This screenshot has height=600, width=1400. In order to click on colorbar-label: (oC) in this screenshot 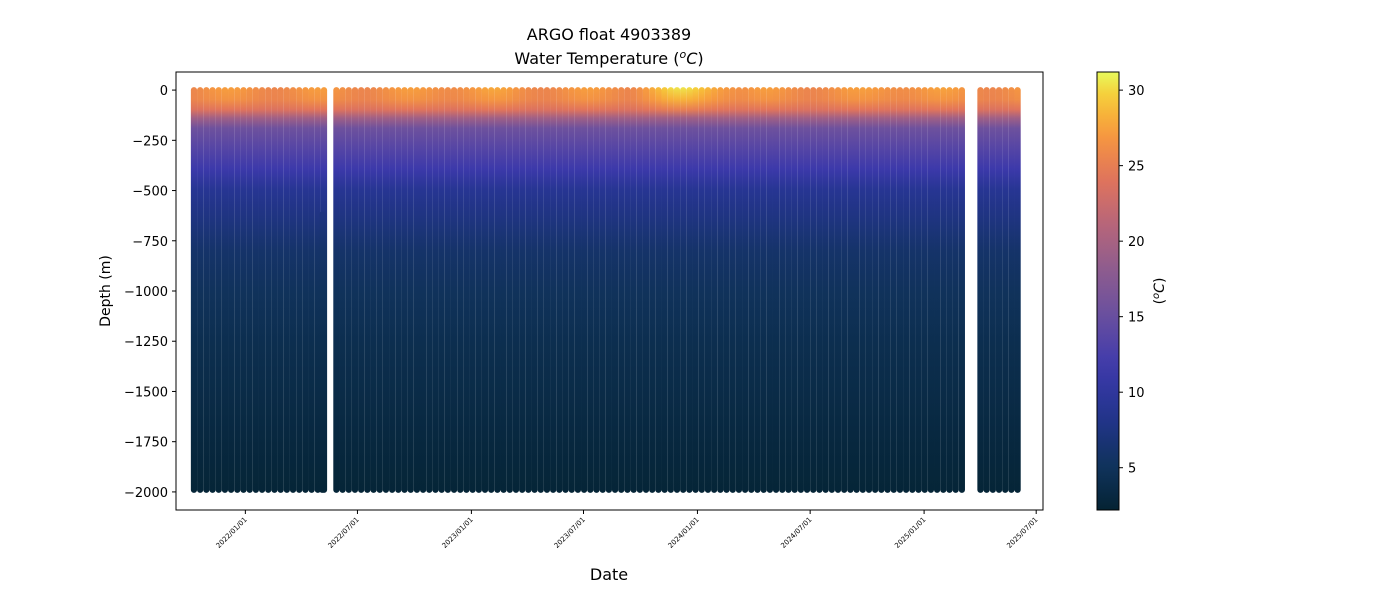, I will do `click(1160, 291)`.